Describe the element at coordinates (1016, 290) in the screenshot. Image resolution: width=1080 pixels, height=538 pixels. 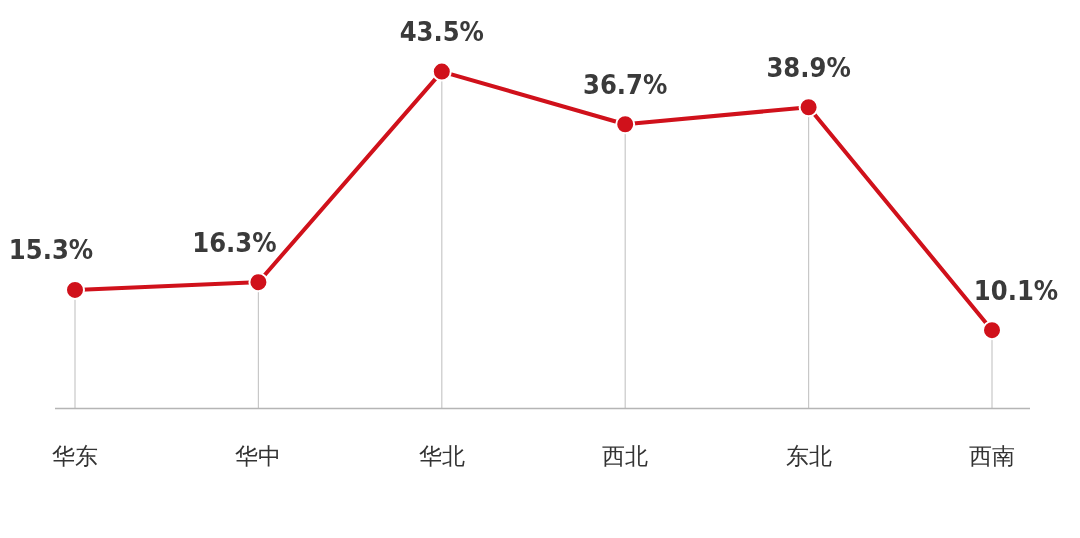
I see `data-label: 10.1%` at that location.